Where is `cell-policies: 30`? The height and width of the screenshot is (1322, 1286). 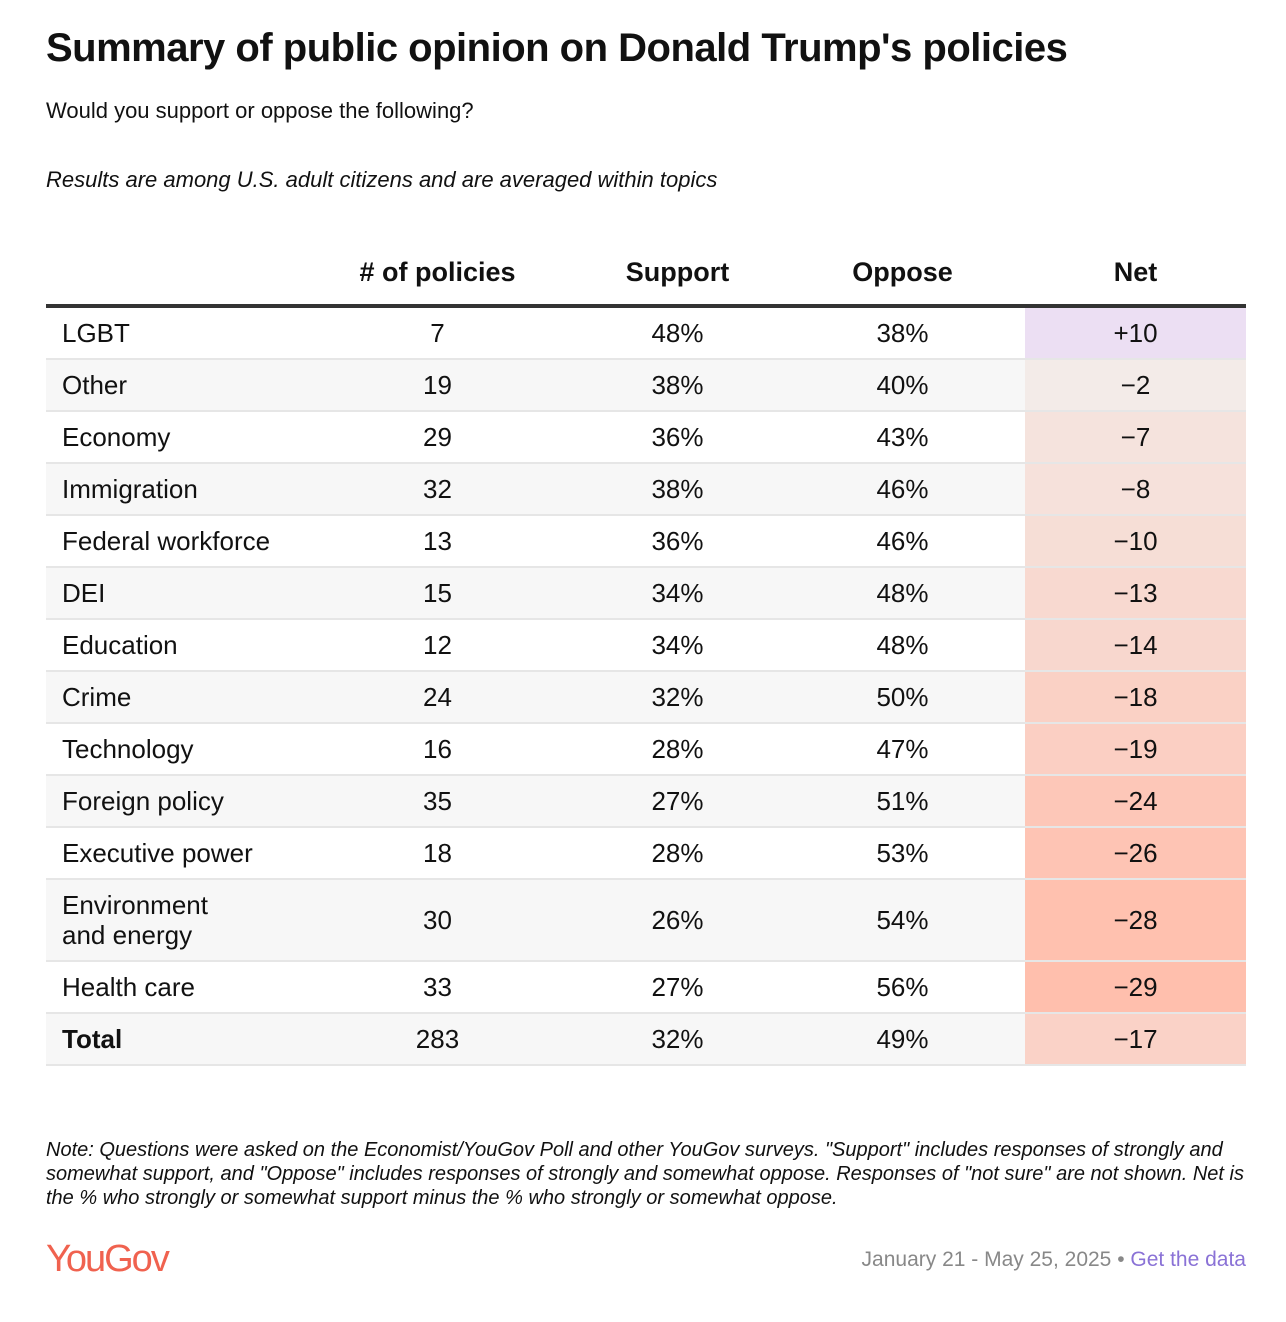 cell-policies: 30 is located at coordinates (437, 920).